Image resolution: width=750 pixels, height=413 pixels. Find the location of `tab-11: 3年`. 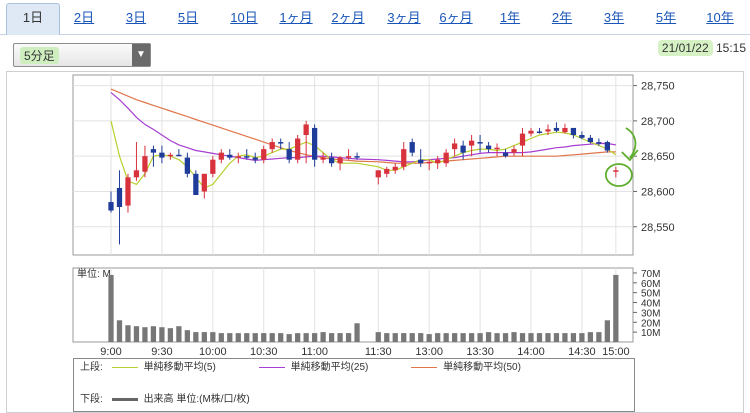

tab-11: 3年 is located at coordinates (614, 17).